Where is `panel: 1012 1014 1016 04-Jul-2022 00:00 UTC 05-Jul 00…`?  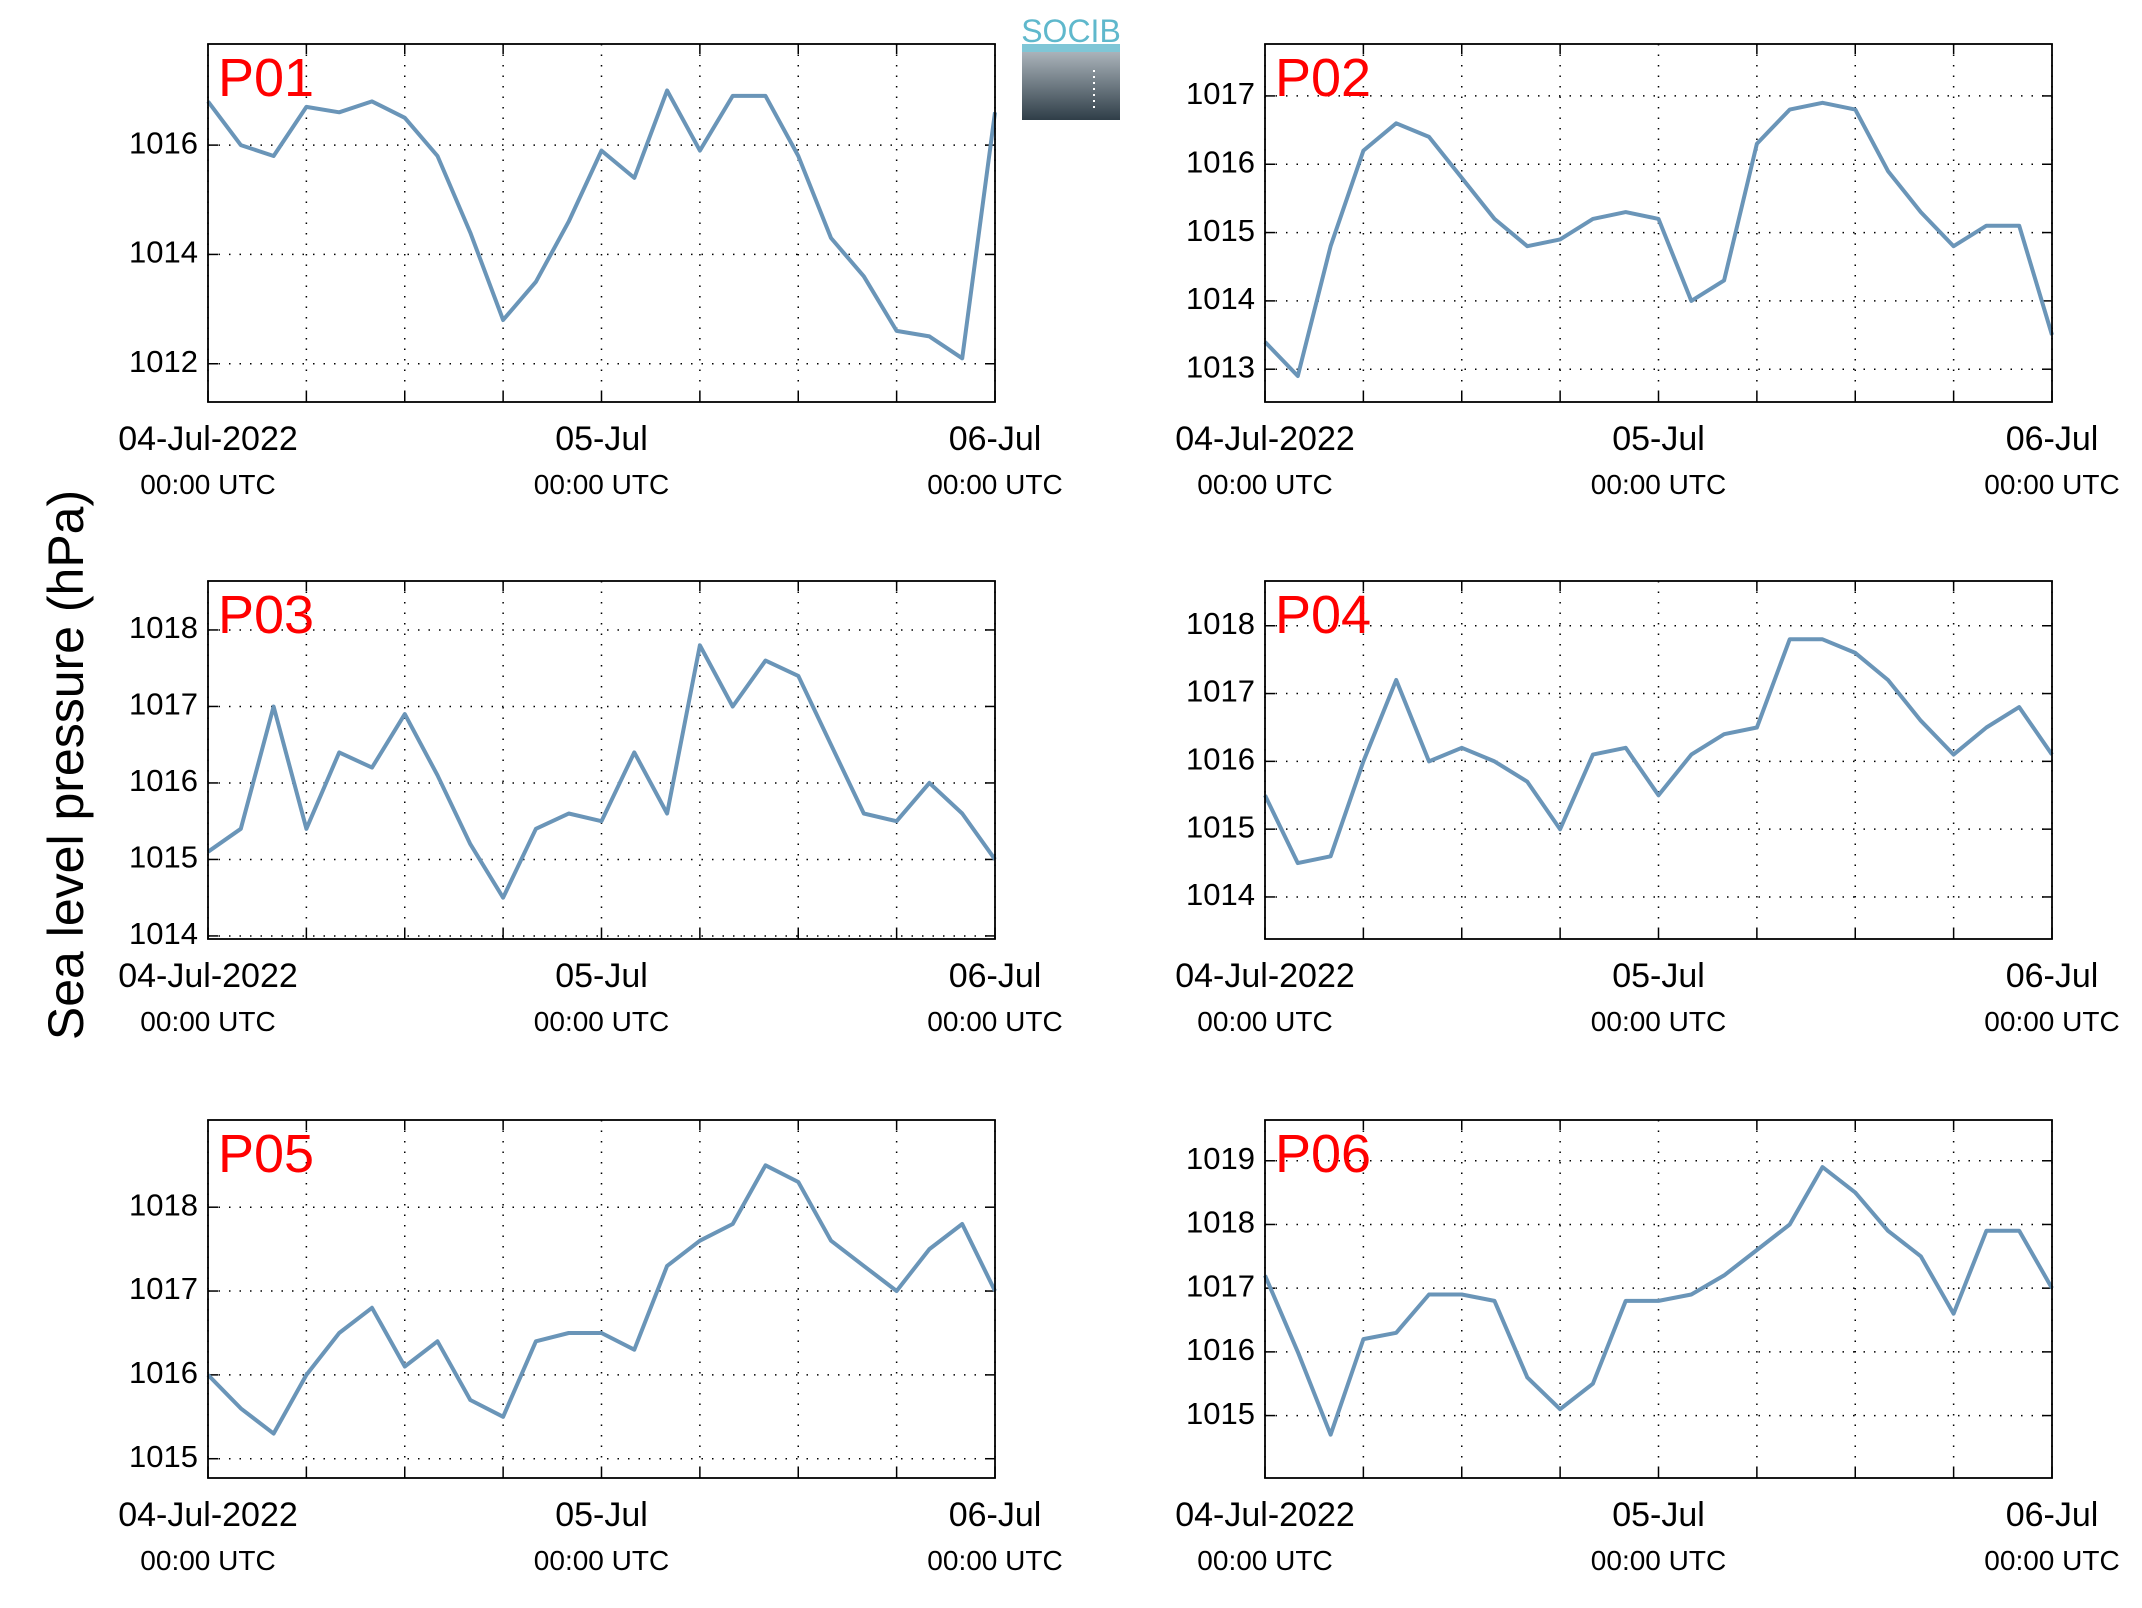
panel: 1012 1014 1016 04-Jul-2022 00:00 UTC 05-Jul 00… is located at coordinates (590, 271).